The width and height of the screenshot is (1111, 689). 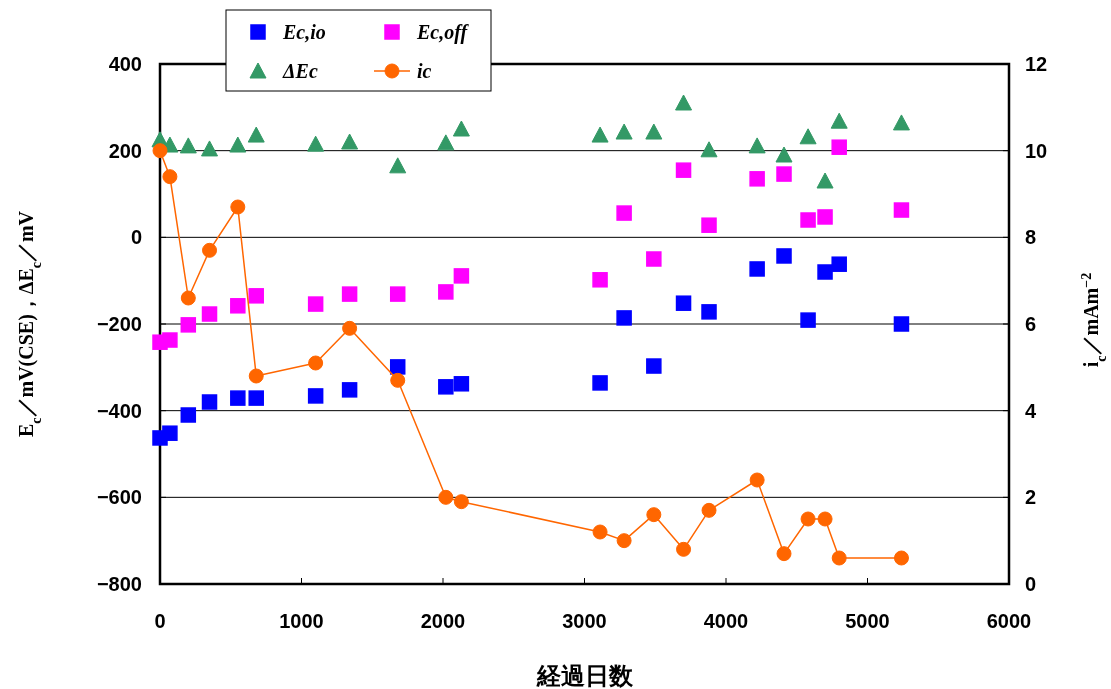 I want to click on y-tick-label: 400, so click(x=125, y=64).